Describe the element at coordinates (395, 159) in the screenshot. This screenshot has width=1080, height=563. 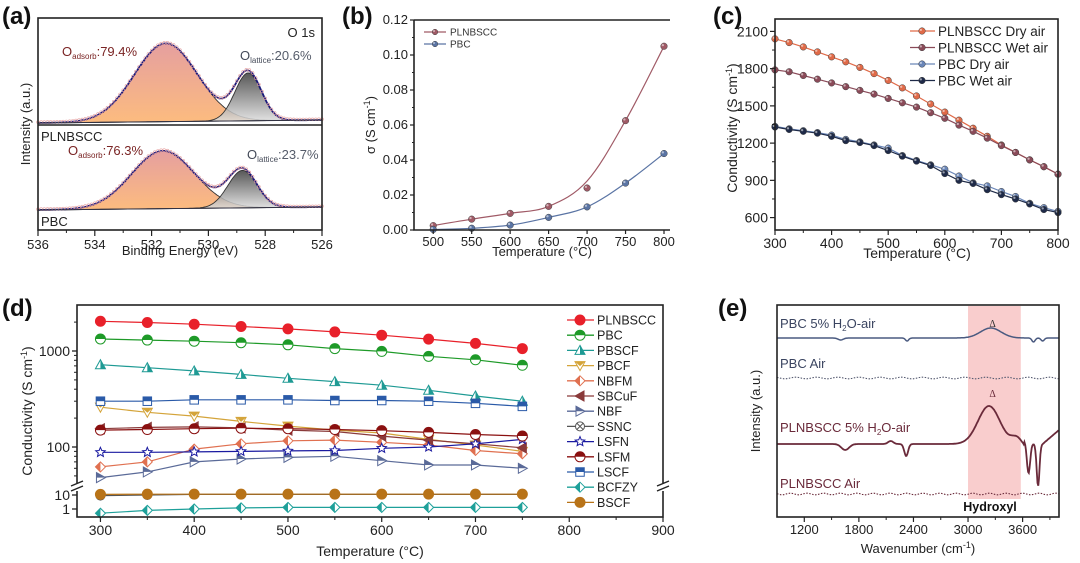
I see `y-tick-label: 0.04` at that location.